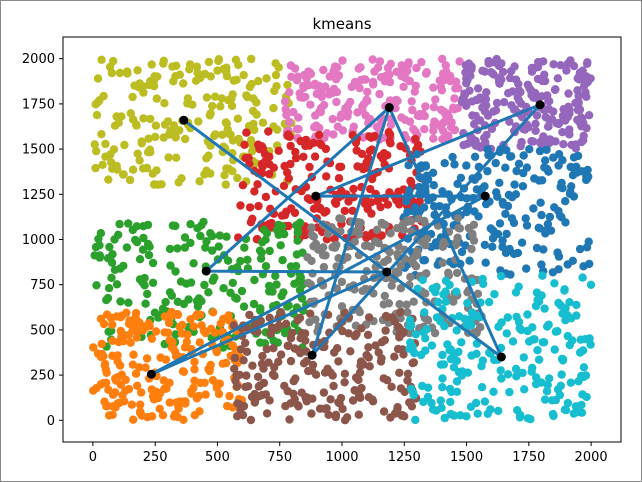  Describe the element at coordinates (217, 457) in the screenshot. I see `x-tick-label: 500` at that location.